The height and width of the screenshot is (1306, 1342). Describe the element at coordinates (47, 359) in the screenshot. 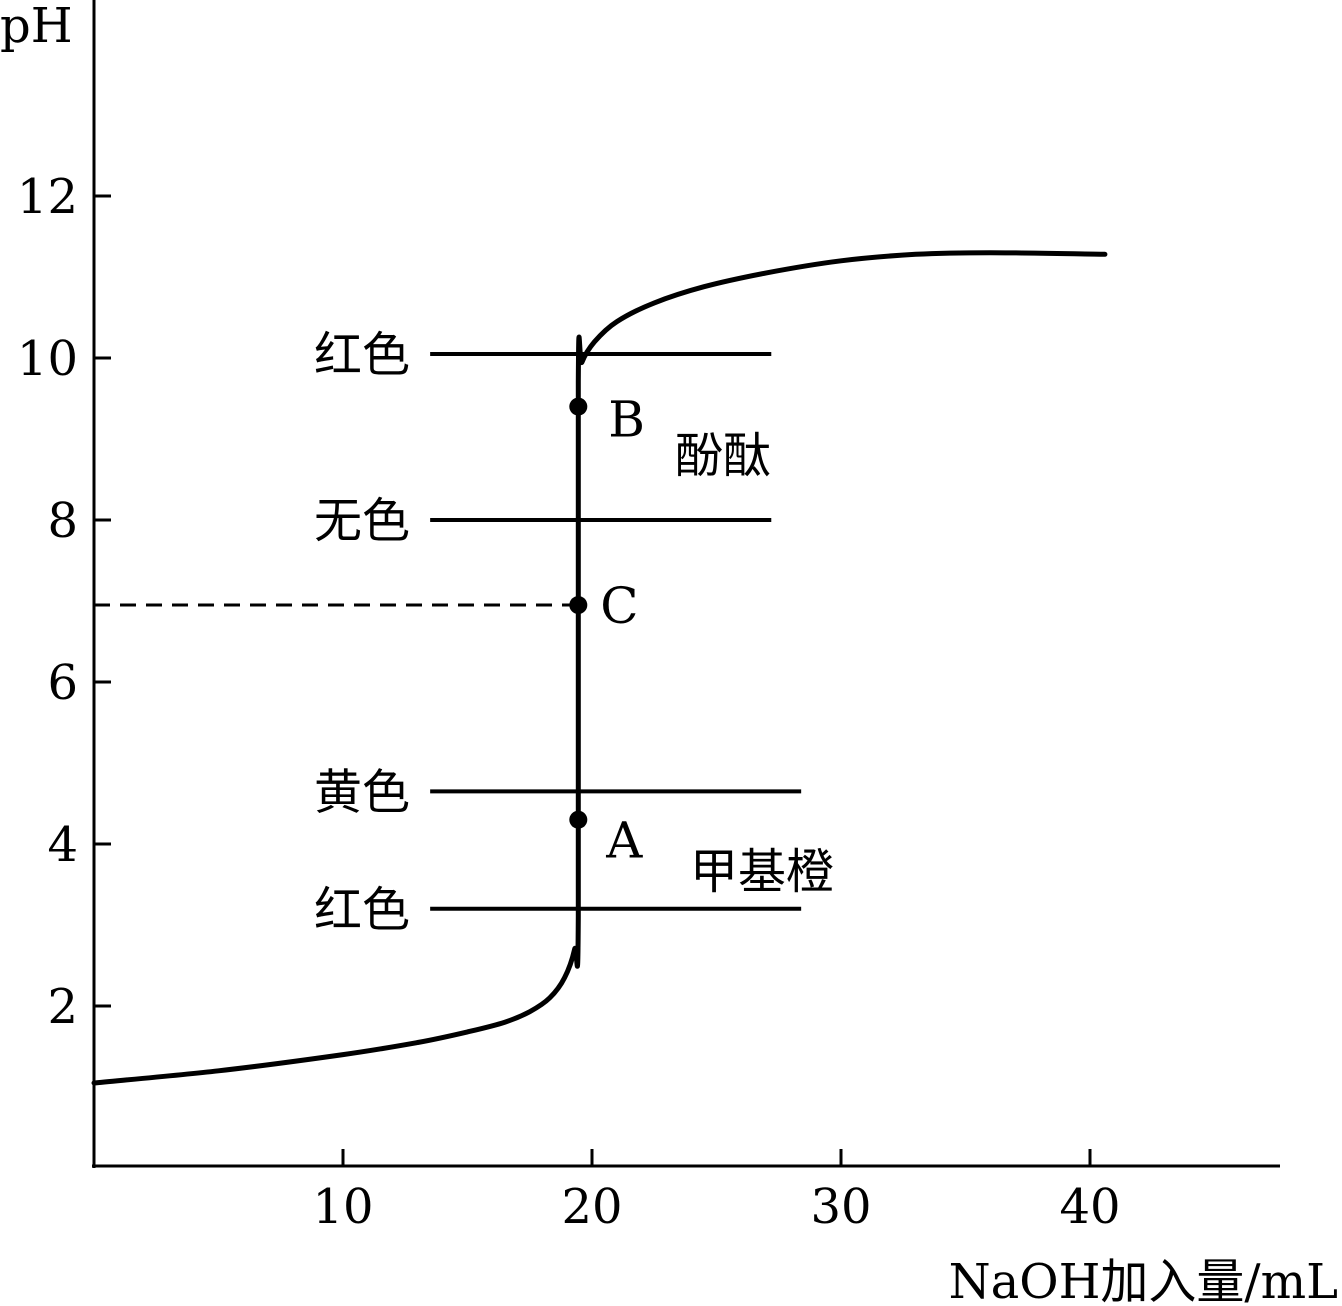

I see `y-tick-label: 10` at that location.